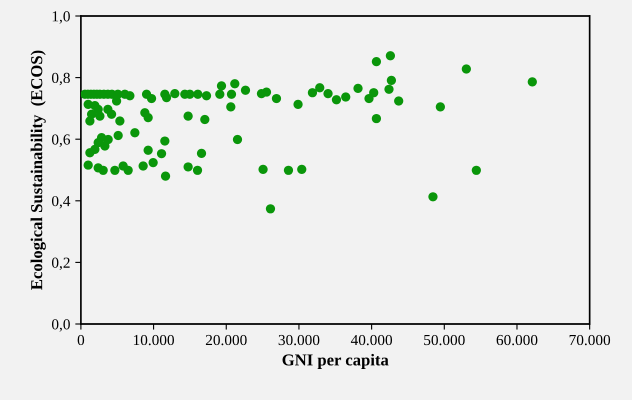 This screenshot has height=400, width=632. Describe the element at coordinates (61, 202) in the screenshot. I see `y-tick-label: 0,4` at that location.